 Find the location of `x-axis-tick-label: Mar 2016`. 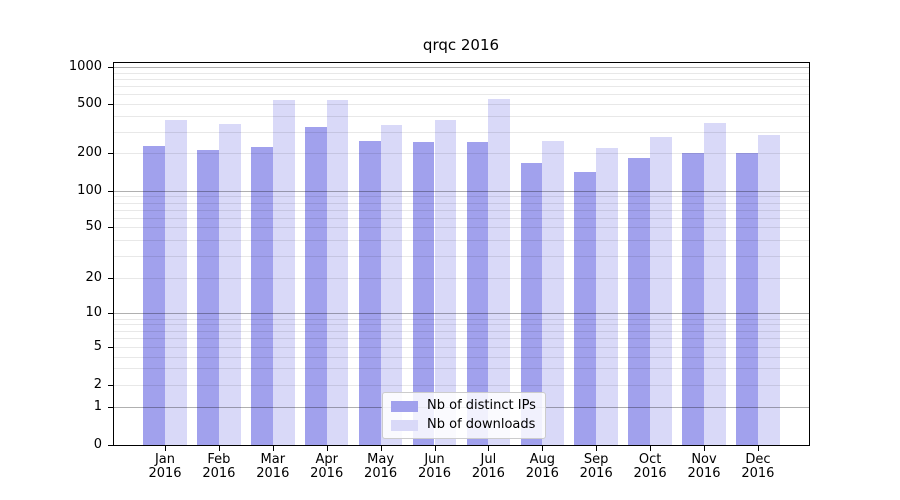

x-axis-tick-label: Mar 2016 is located at coordinates (273, 467).